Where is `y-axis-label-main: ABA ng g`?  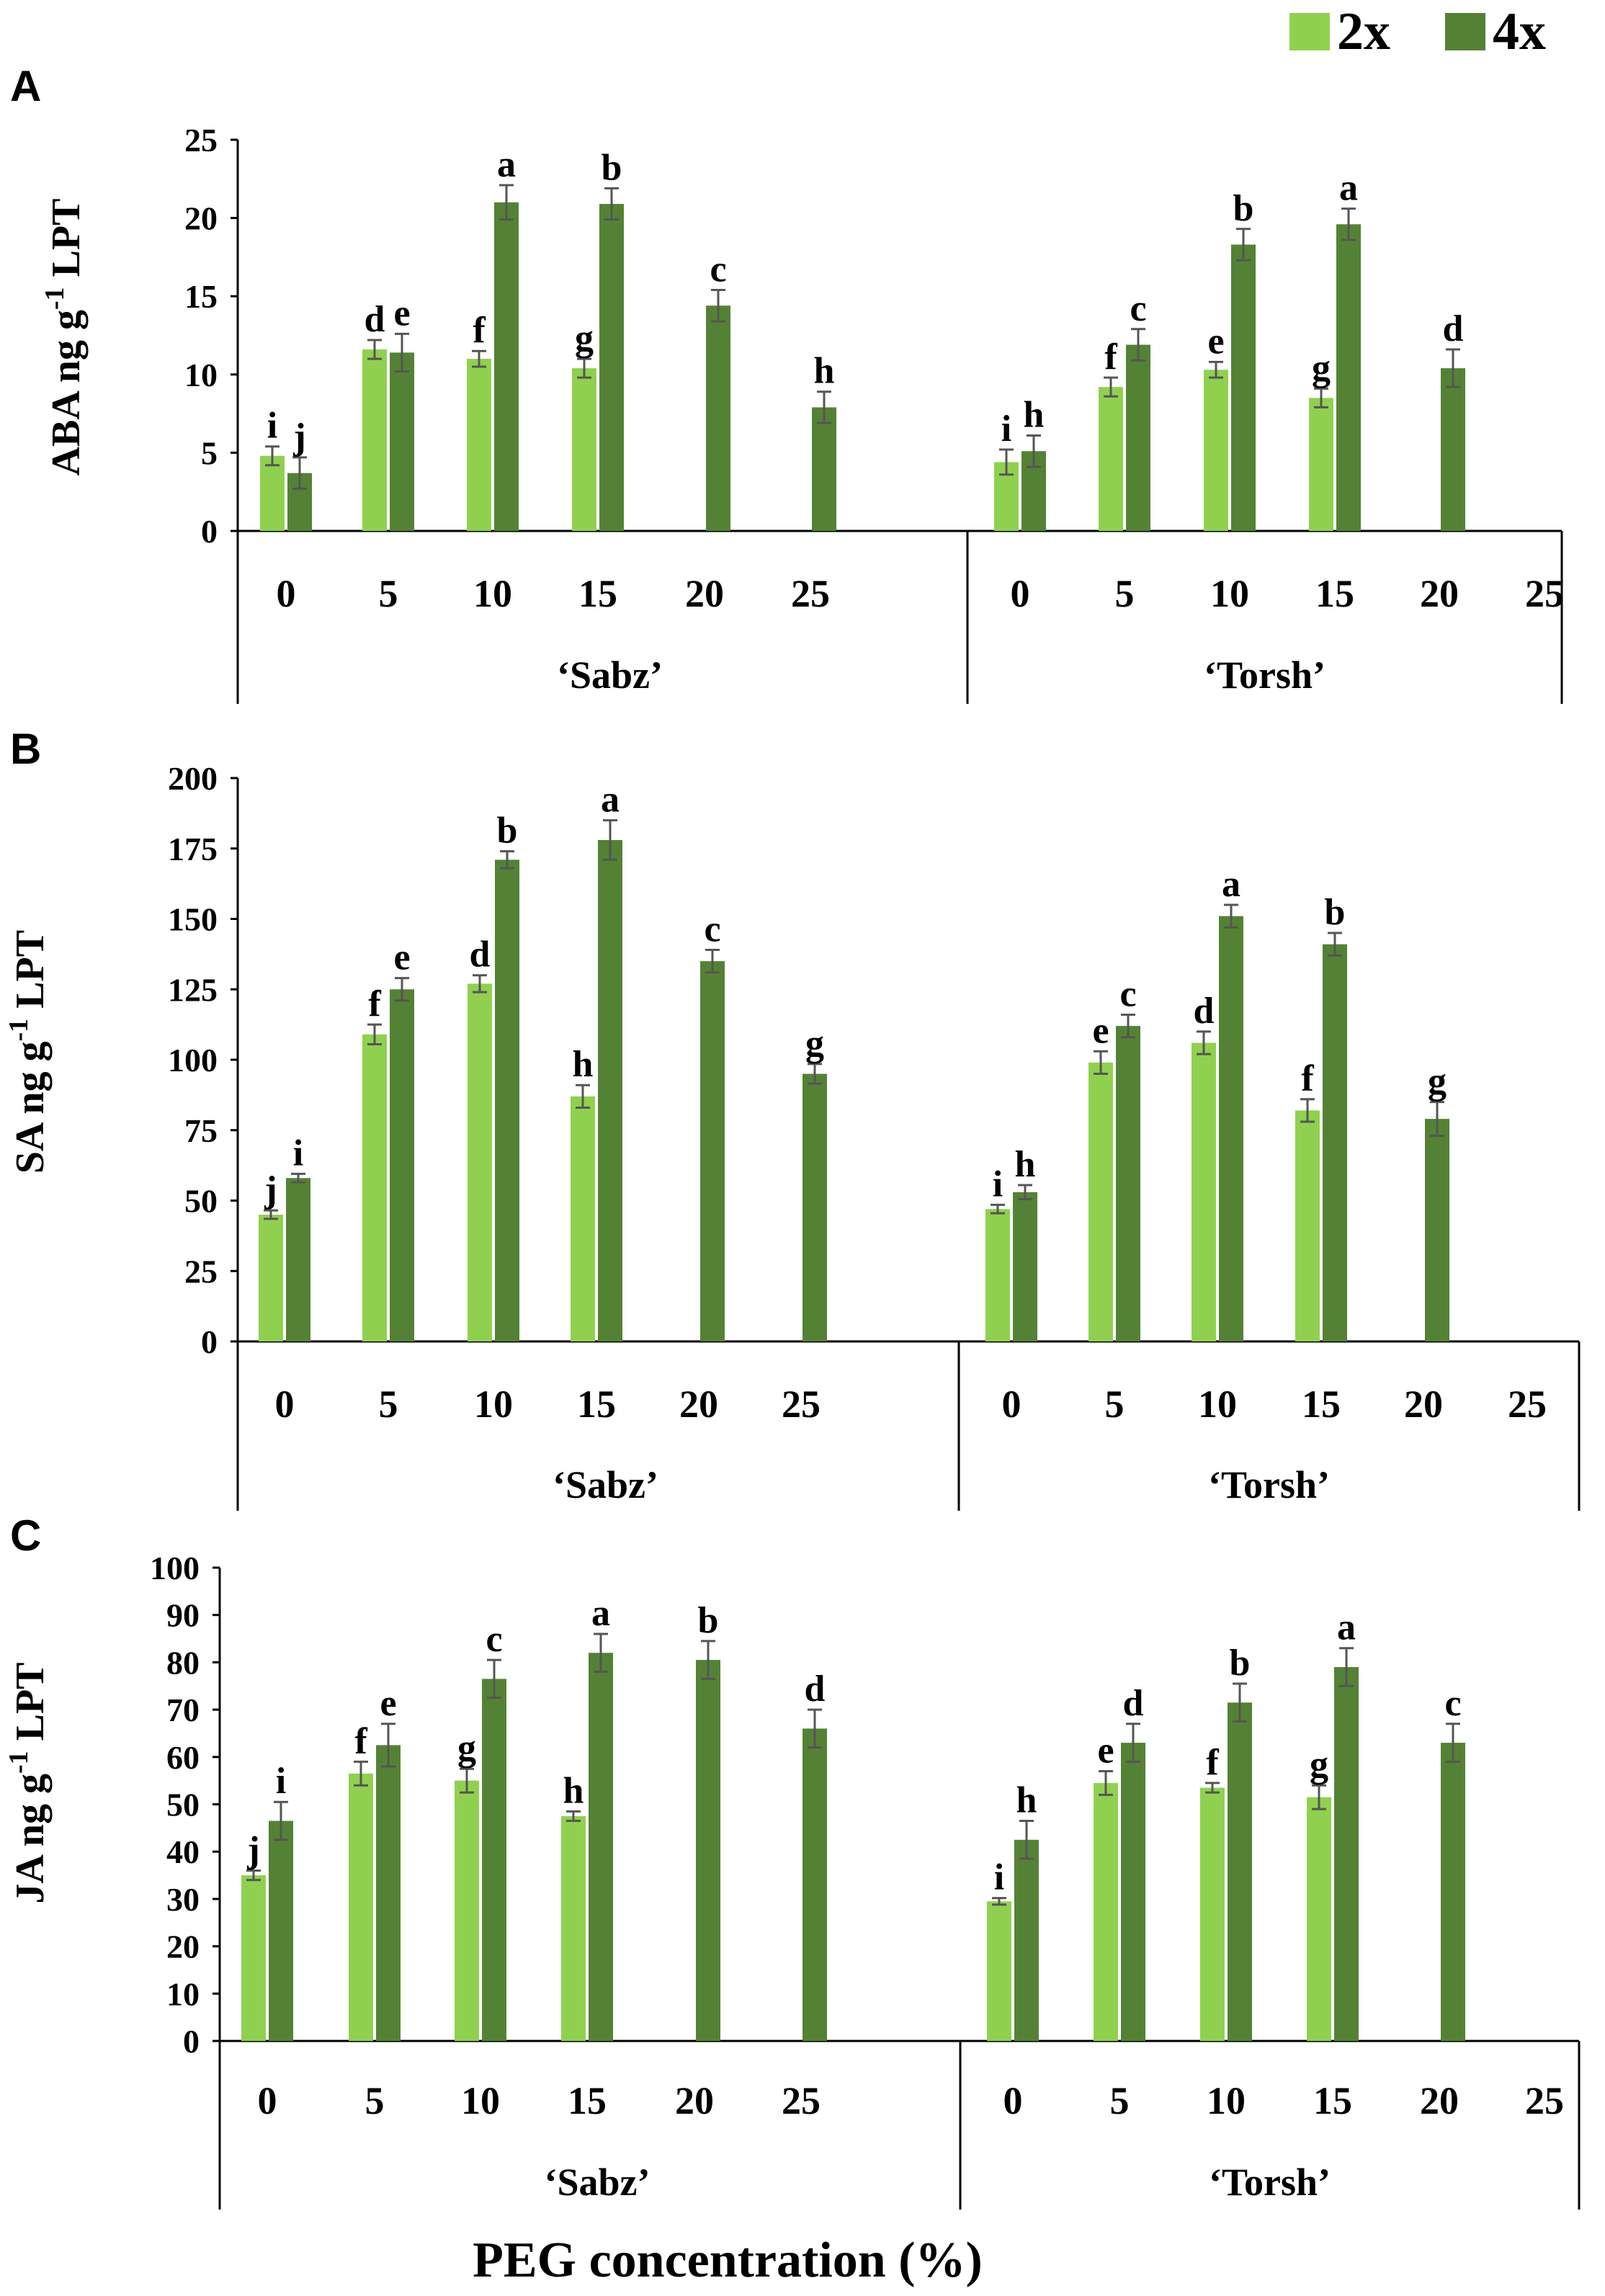
y-axis-label-main: ABA ng g is located at coordinates (67, 392).